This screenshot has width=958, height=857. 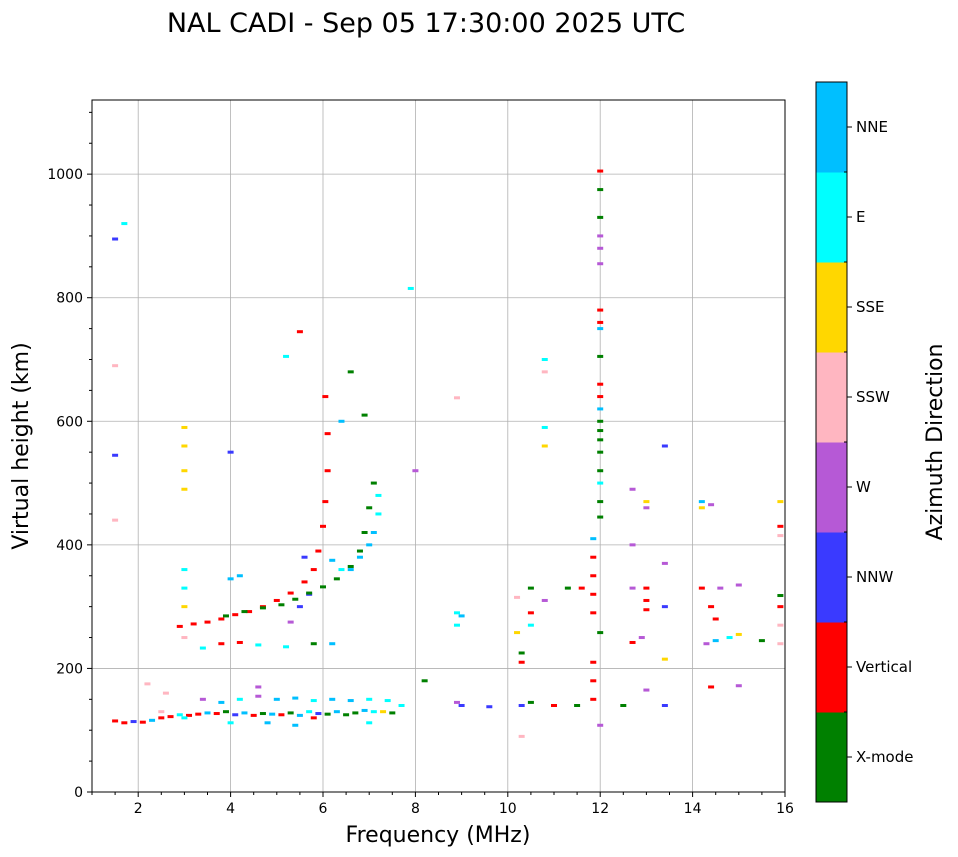 What do you see at coordinates (873, 397) in the screenshot?
I see `colorbar-tick-label: SSW` at bounding box center [873, 397].